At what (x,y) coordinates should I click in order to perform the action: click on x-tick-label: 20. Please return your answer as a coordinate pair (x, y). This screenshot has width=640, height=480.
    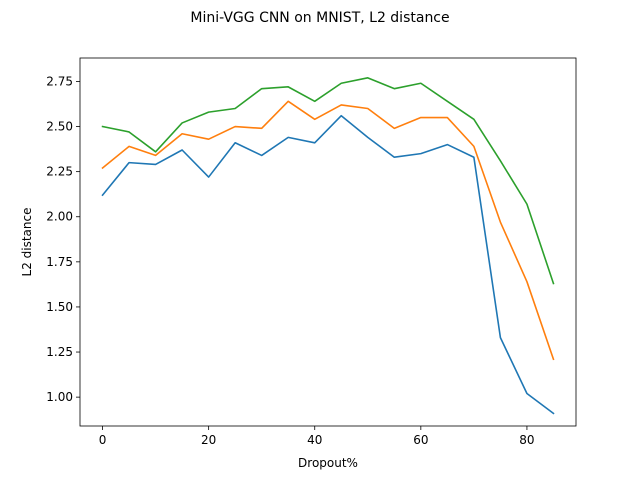
    Looking at the image, I should click on (208, 440).